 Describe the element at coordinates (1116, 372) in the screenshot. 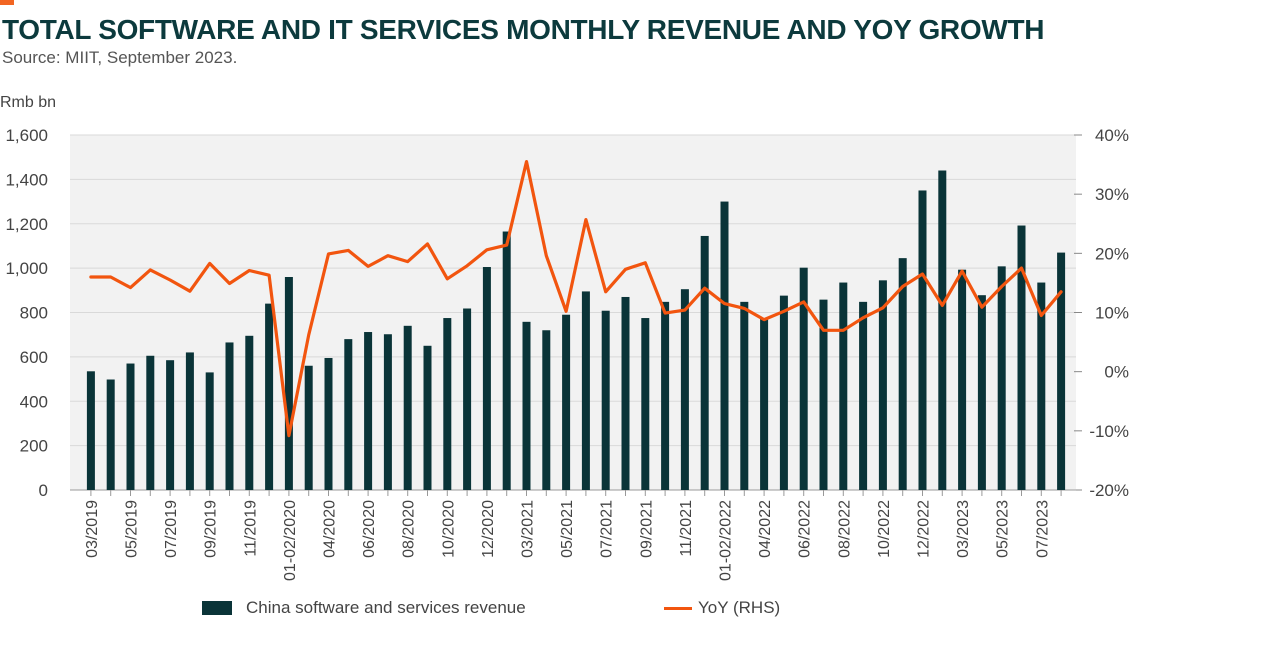

I see `right-axis-tick-label: 0%` at that location.